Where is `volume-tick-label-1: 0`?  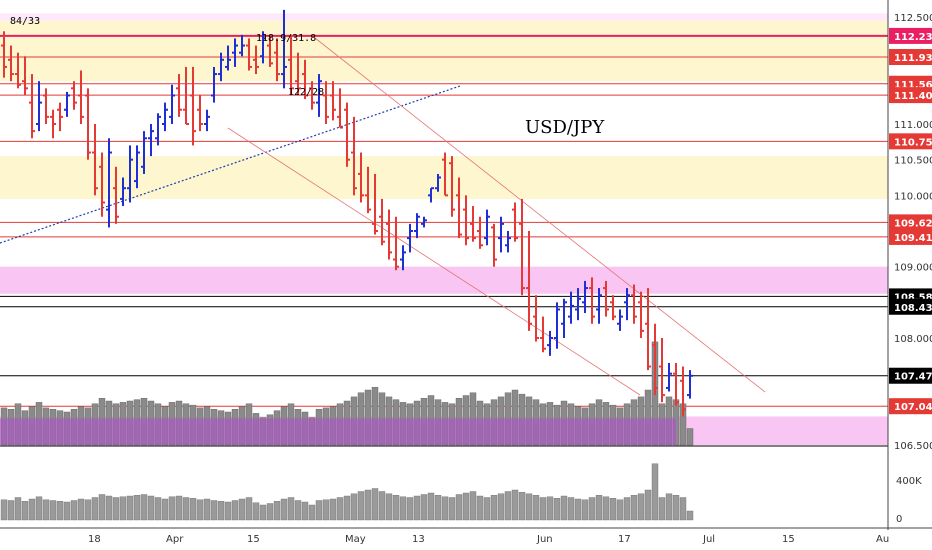
volume-tick-label-1: 0 is located at coordinates (899, 519).